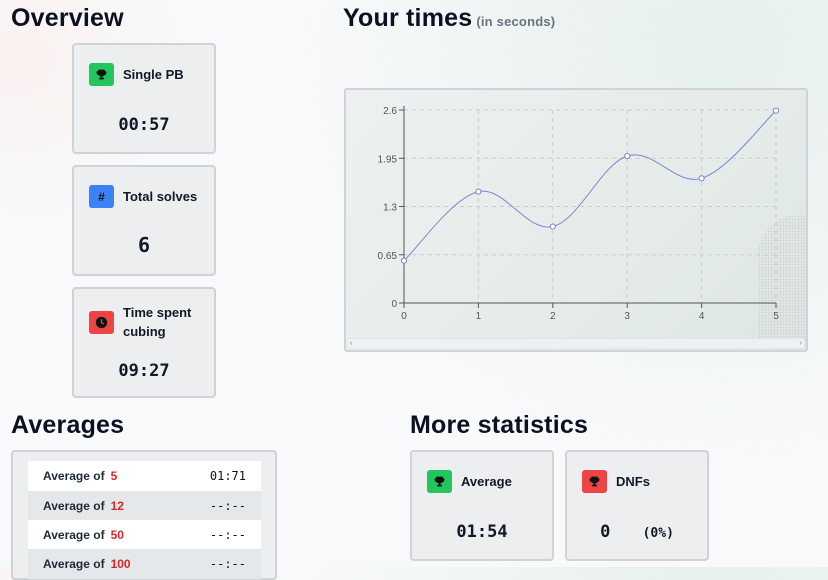 The height and width of the screenshot is (580, 828). Describe the element at coordinates (388, 159) in the screenshot. I see `y-tick-label: 1.95` at that location.